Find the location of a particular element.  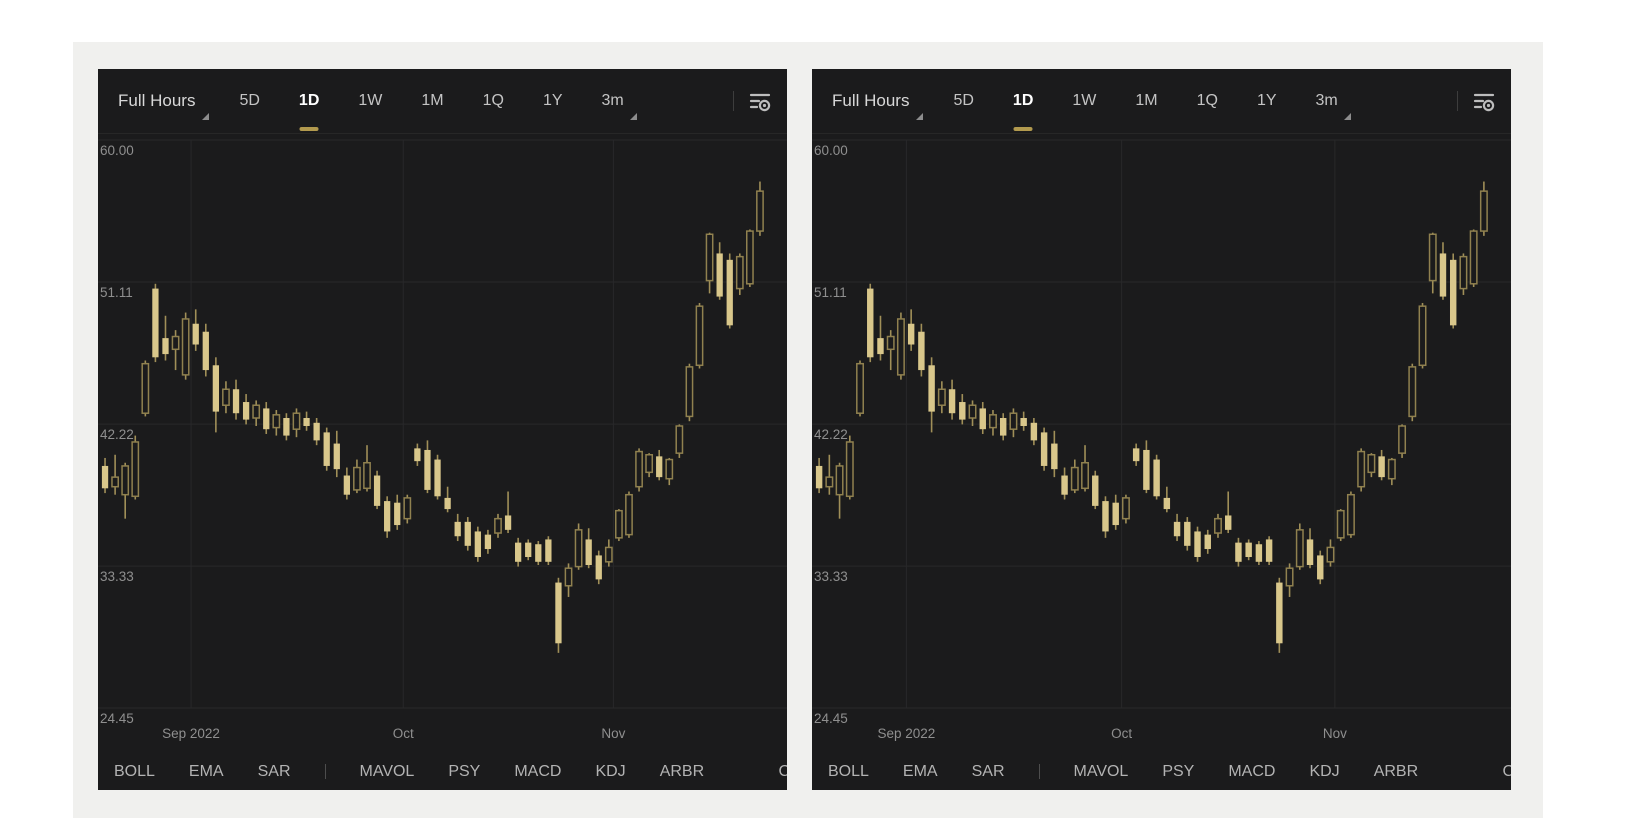

x-axis-label: Sep 2022 is located at coordinates (191, 733).